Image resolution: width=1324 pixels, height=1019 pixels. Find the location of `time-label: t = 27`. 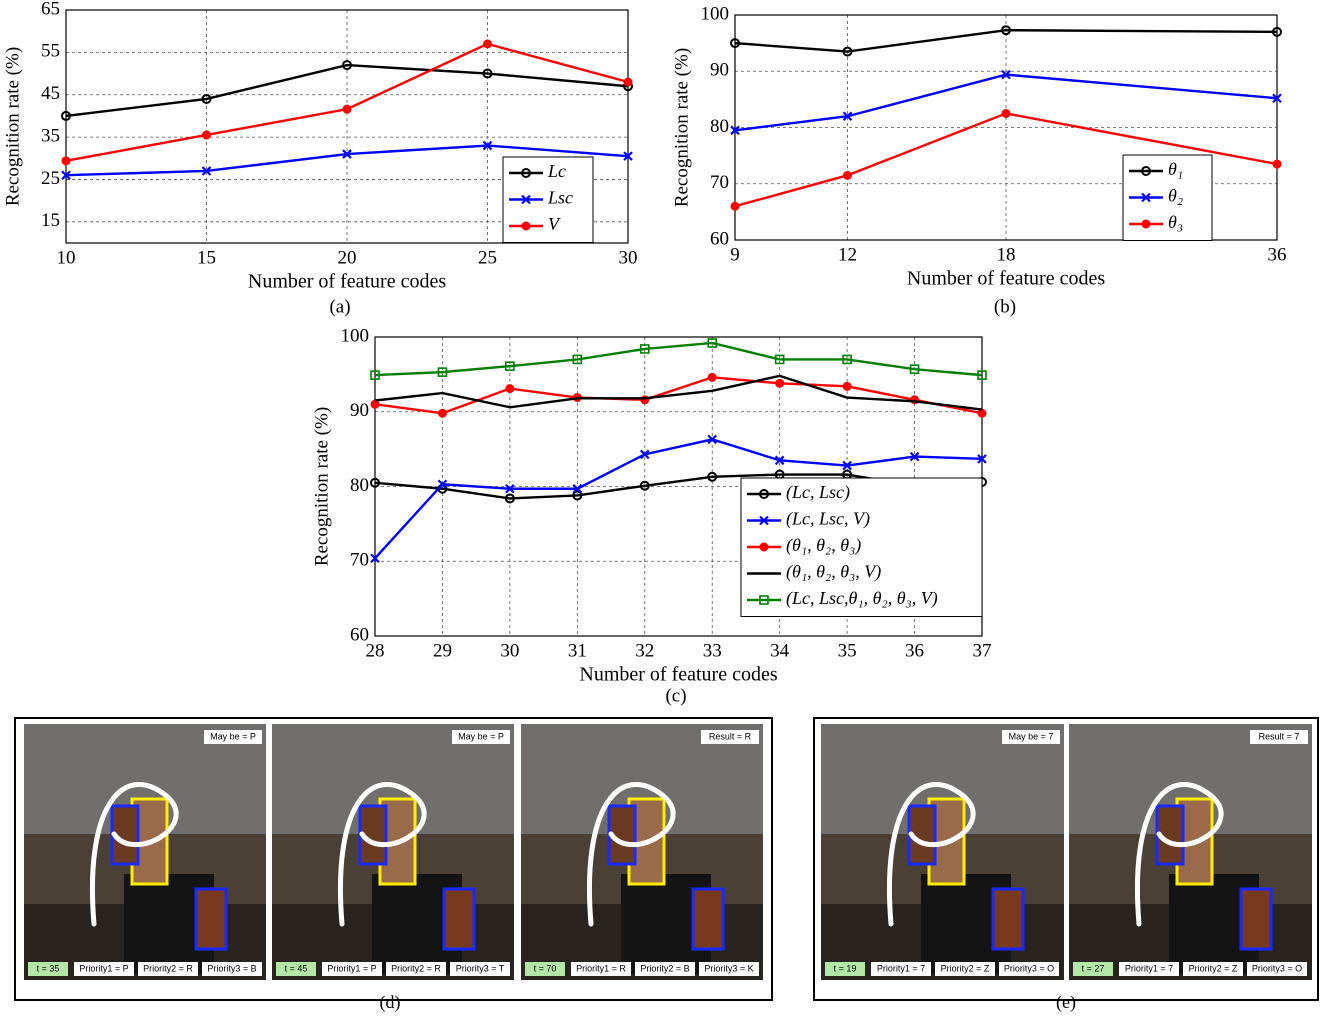

time-label: t = 27 is located at coordinates (1093, 968).